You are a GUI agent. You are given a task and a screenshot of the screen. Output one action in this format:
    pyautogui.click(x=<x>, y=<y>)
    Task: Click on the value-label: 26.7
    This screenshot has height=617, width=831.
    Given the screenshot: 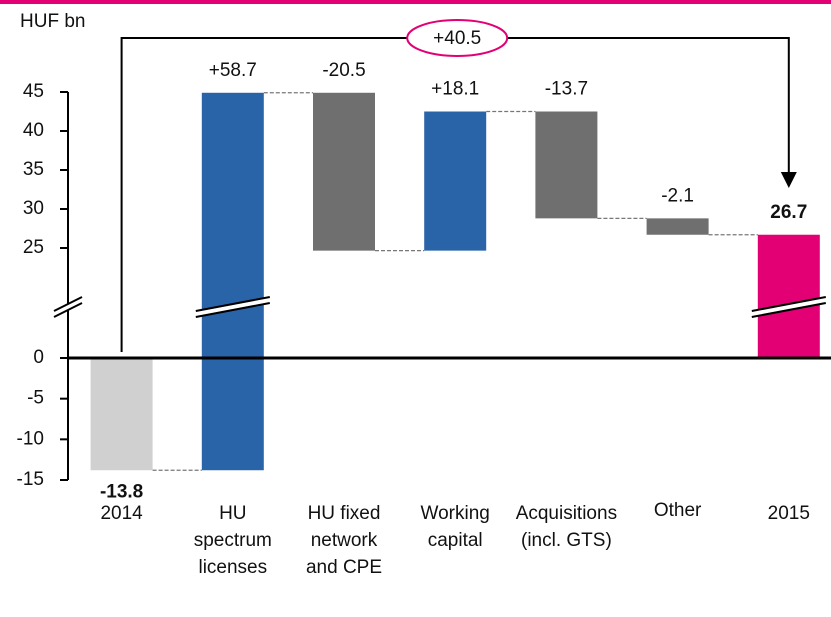 What is the action you would take?
    pyautogui.click(x=788, y=212)
    